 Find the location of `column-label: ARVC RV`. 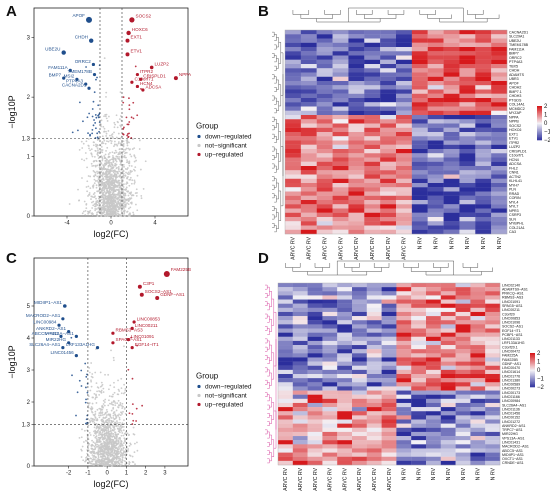

column-label: ARVC RV is located at coordinates (325, 247).